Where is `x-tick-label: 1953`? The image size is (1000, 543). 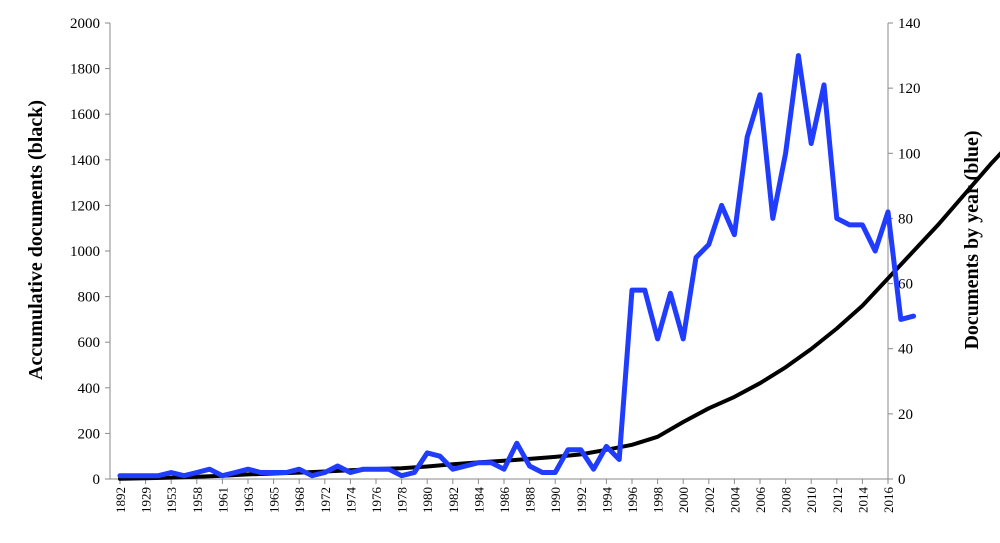 x-tick-label: 1953 is located at coordinates (171, 500).